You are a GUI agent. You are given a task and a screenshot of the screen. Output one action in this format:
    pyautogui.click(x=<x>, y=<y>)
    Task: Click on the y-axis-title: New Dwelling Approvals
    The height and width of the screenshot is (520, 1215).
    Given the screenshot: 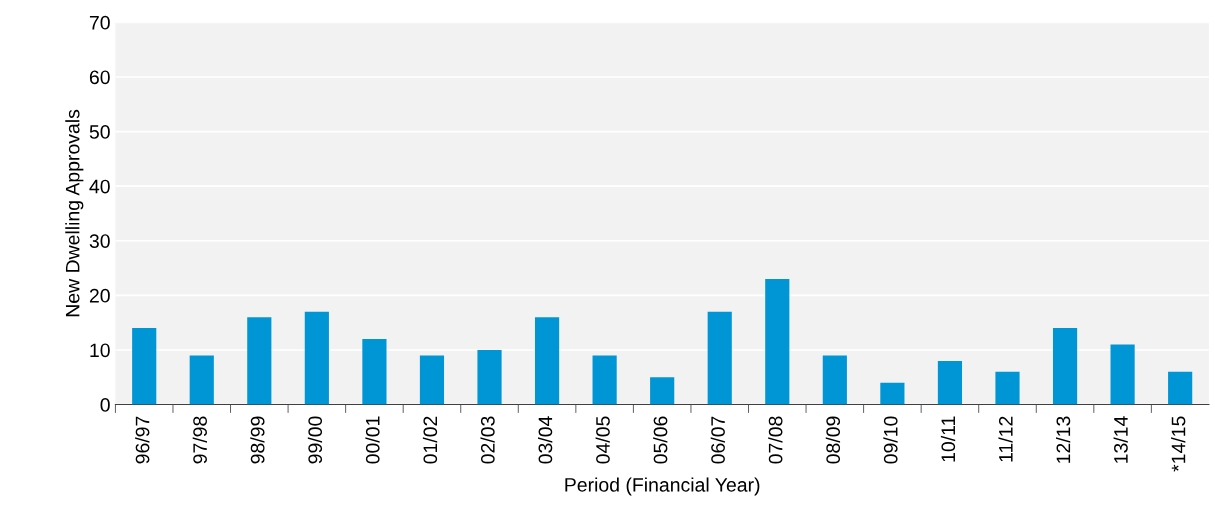 What is the action you would take?
    pyautogui.click(x=74, y=213)
    